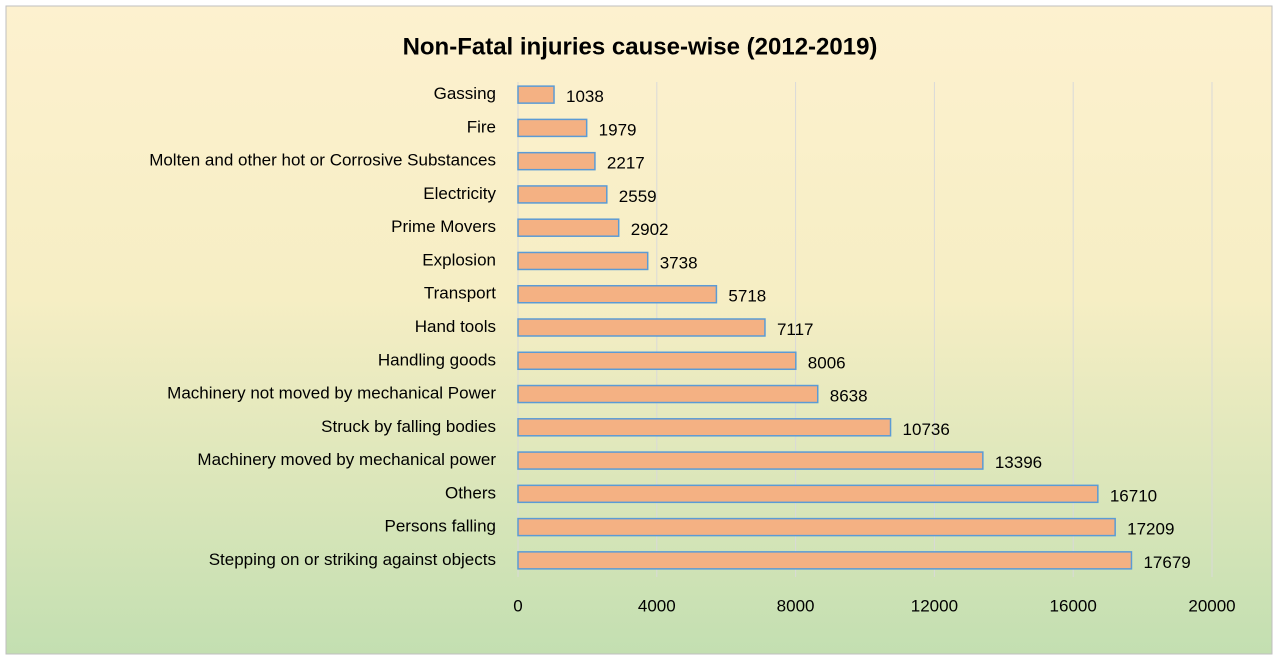  What do you see at coordinates (1018, 462) in the screenshot?
I see `value-label: 13396` at bounding box center [1018, 462].